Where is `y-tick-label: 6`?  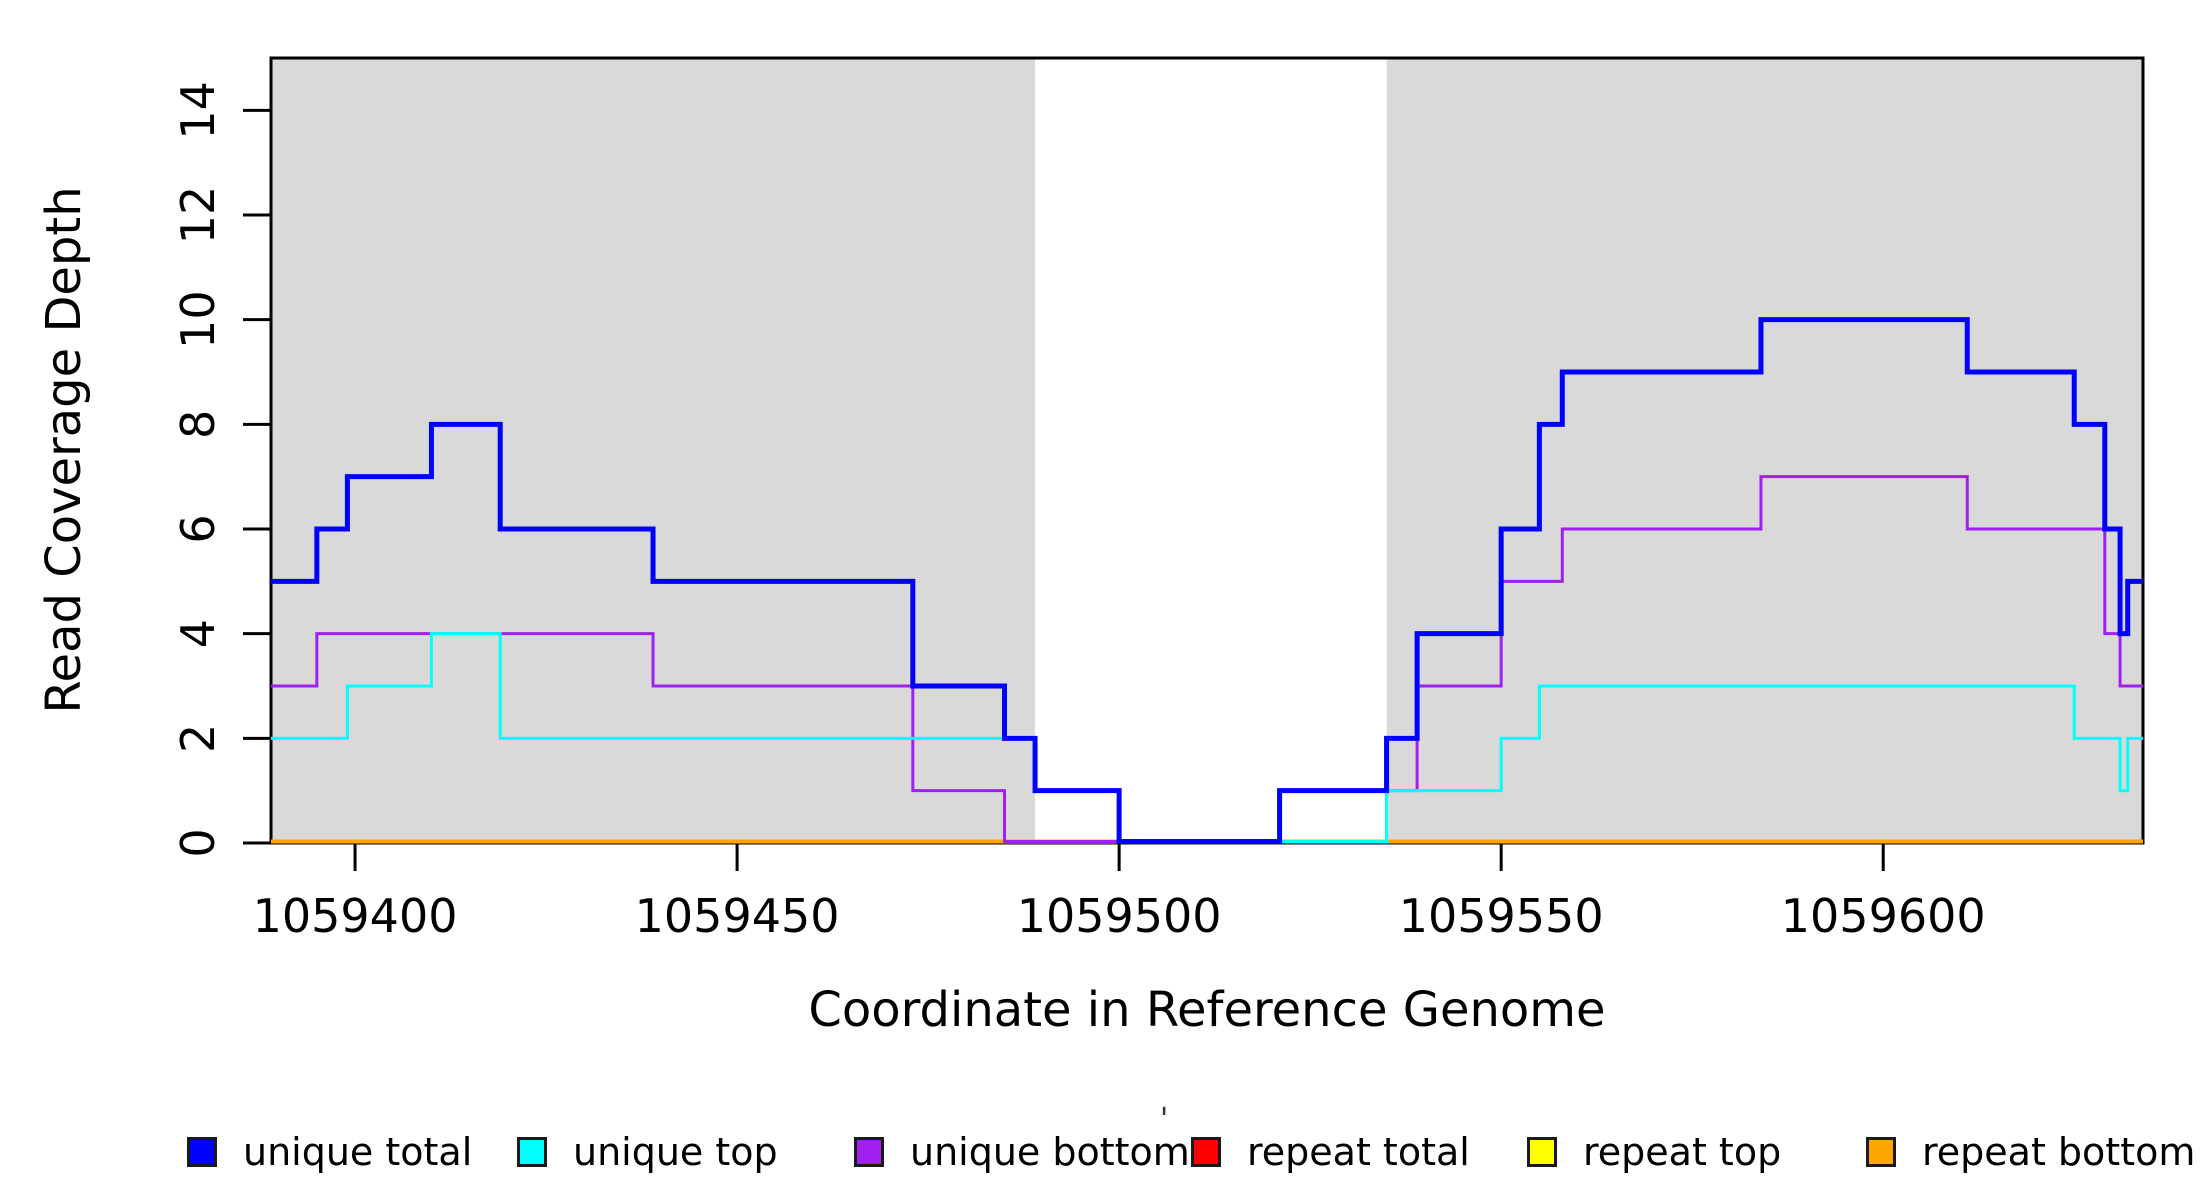
y-tick-label: 6 is located at coordinates (198, 528).